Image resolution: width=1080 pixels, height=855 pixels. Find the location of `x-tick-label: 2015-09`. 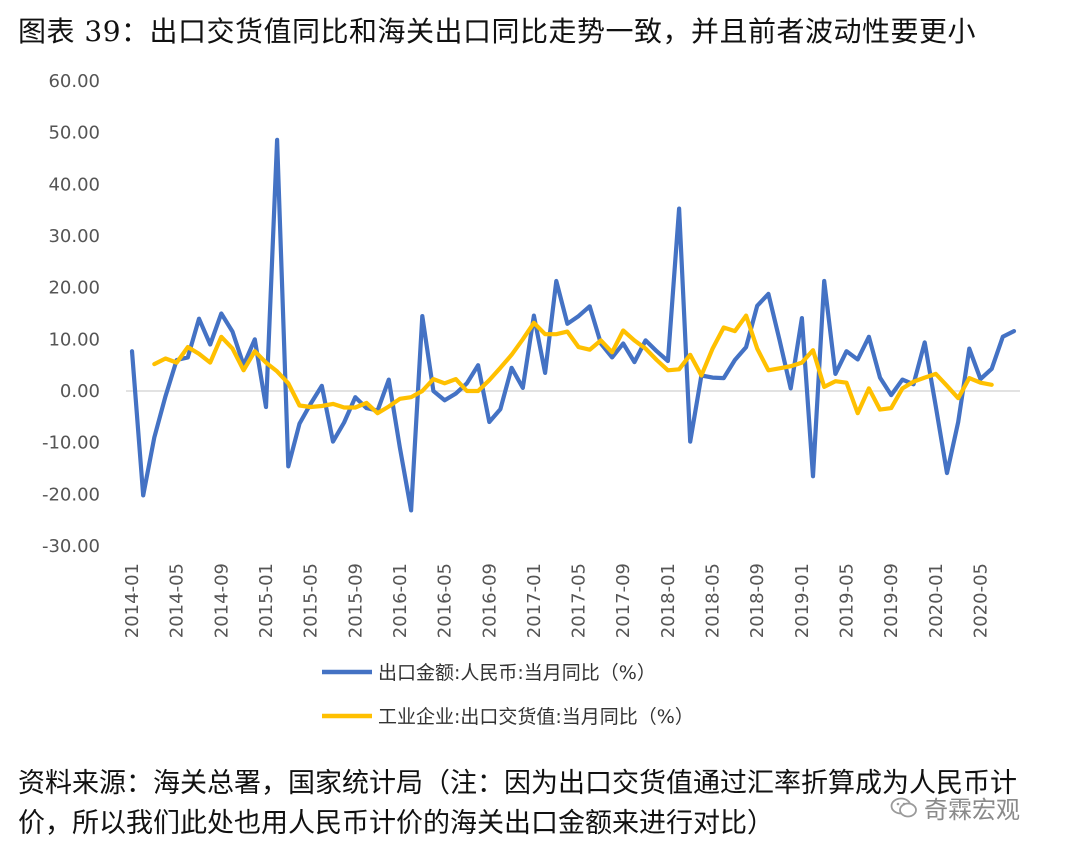

x-tick-label: 2015-09 is located at coordinates (355, 600).